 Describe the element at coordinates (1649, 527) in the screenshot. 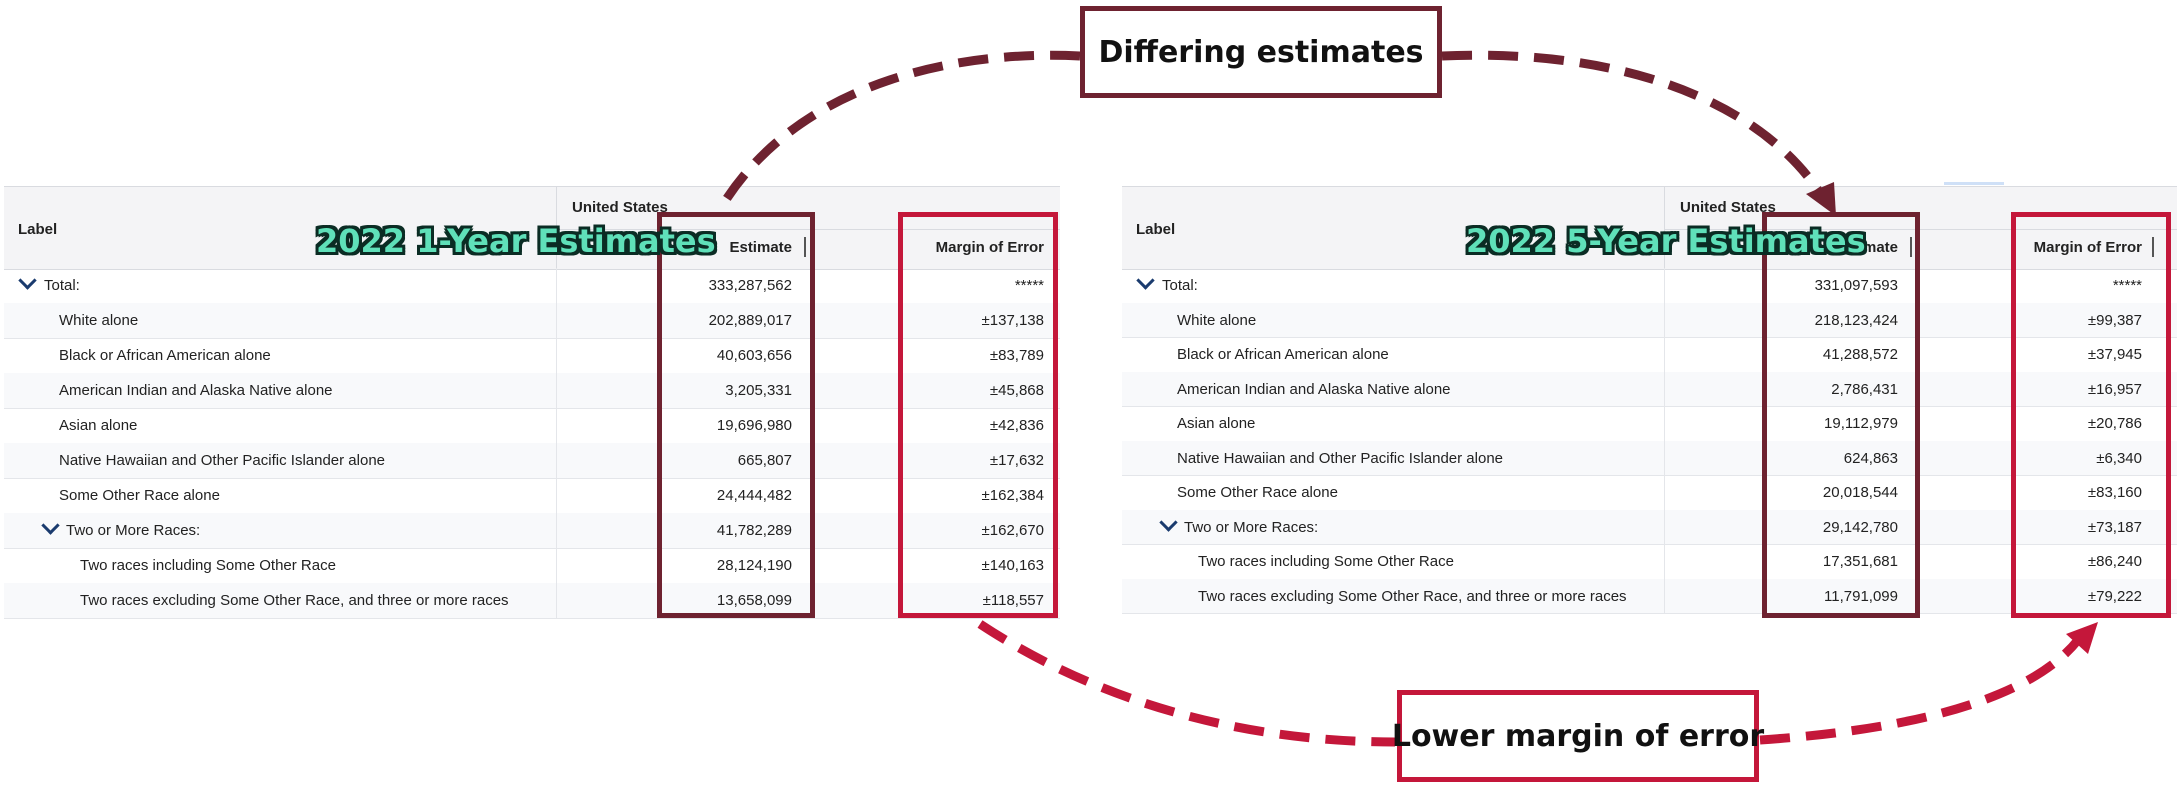

I see `table-row: Two or More Races: 29,142,780 ±73,187` at that location.